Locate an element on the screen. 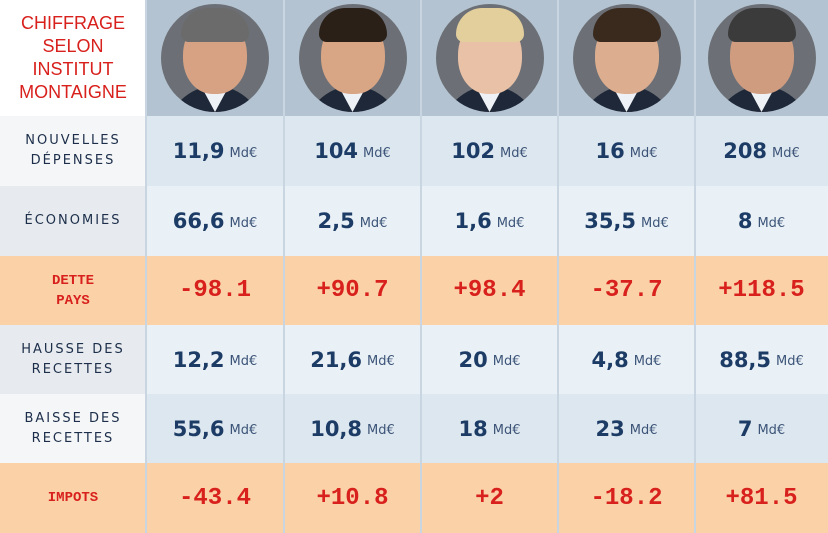 The height and width of the screenshot is (533, 828). row-label-line: DÉPENSES is located at coordinates (73, 160).